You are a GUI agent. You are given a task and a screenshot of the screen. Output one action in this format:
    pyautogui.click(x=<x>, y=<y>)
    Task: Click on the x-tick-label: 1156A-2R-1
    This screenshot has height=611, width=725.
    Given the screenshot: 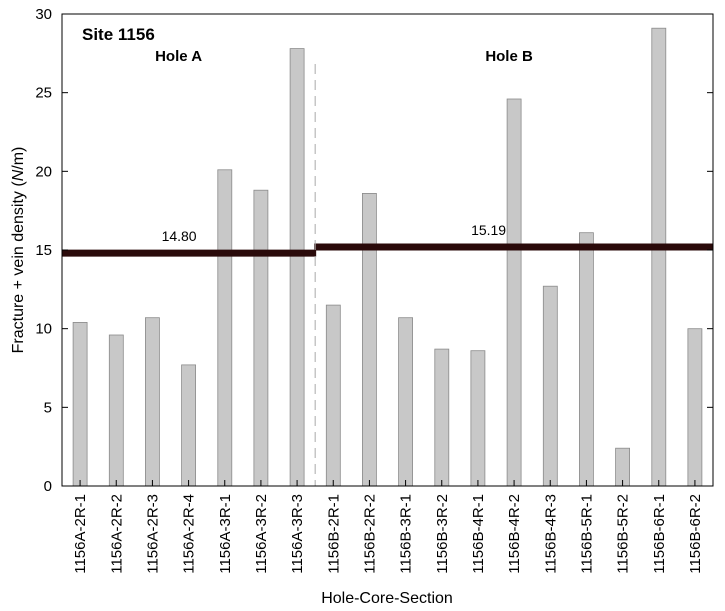 What is the action you would take?
    pyautogui.click(x=80, y=534)
    